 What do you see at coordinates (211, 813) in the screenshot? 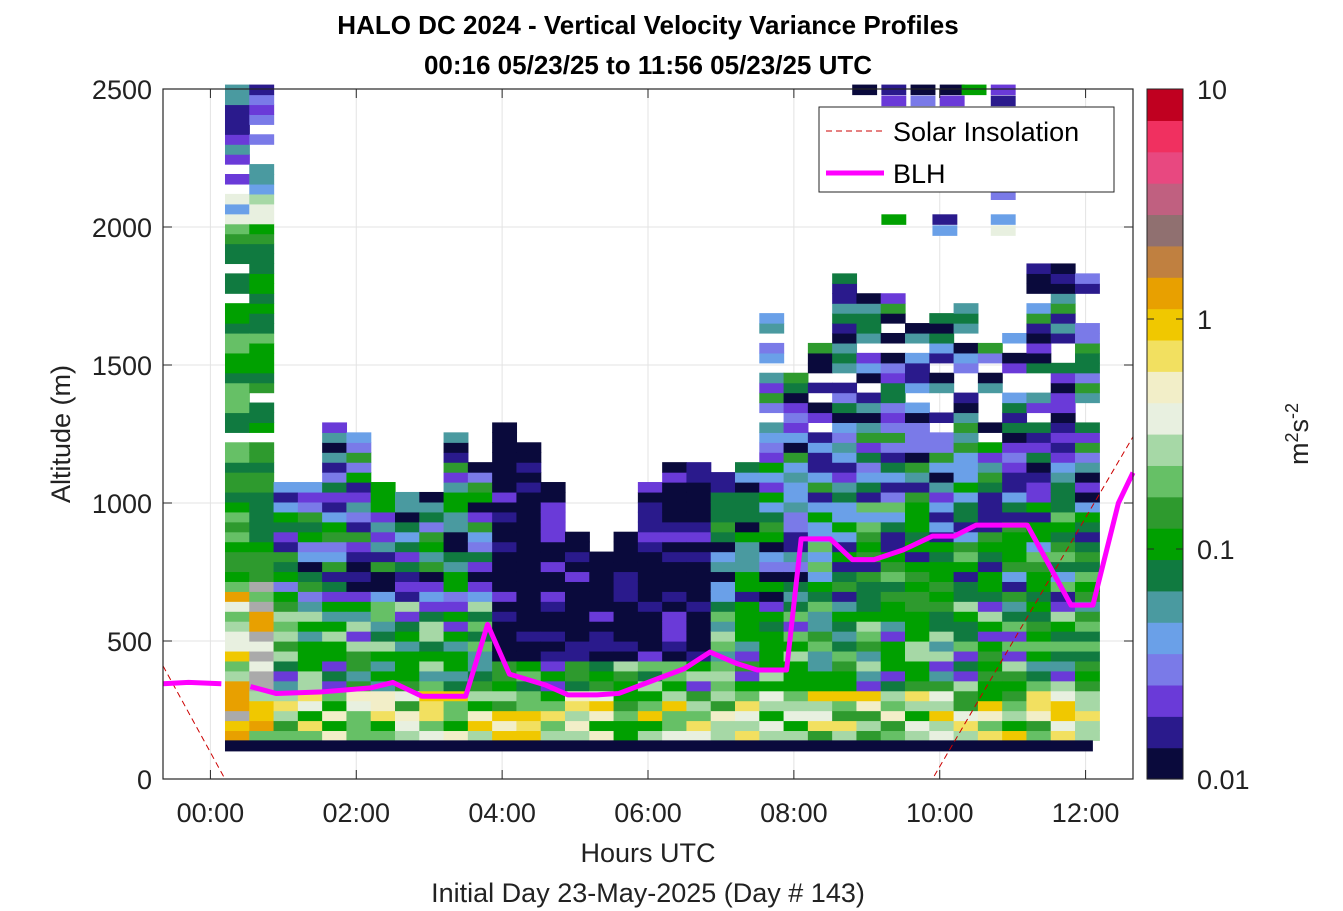
I see `x-tick-label: 00:00` at bounding box center [211, 813].